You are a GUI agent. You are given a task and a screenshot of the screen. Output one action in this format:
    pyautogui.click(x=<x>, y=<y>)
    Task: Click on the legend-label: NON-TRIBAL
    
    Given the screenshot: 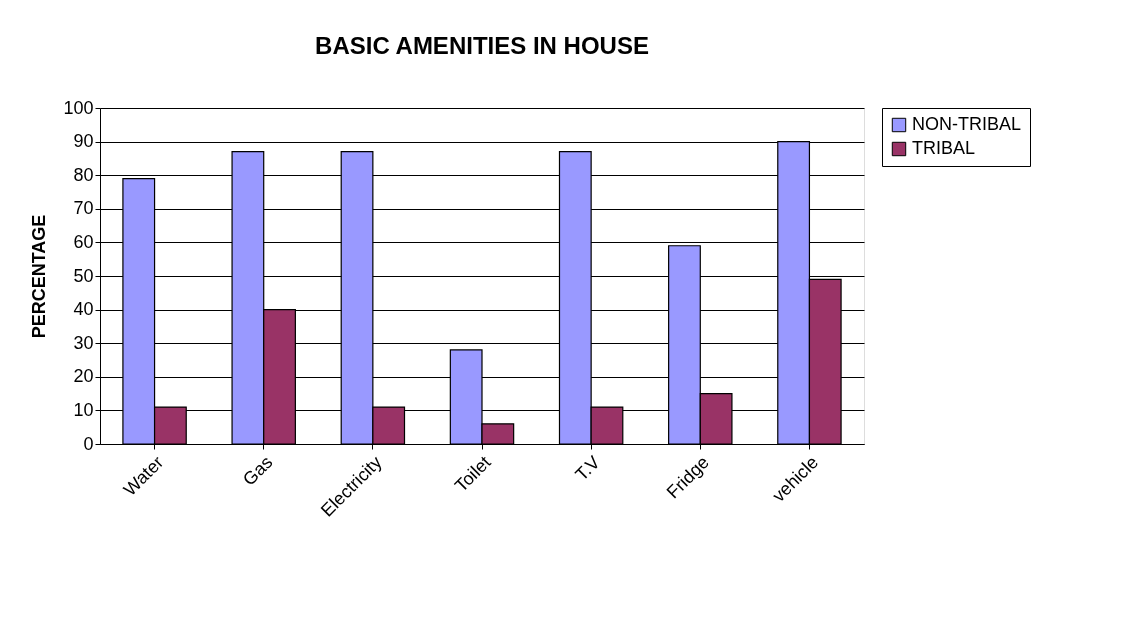 What is the action you would take?
    pyautogui.click(x=967, y=124)
    